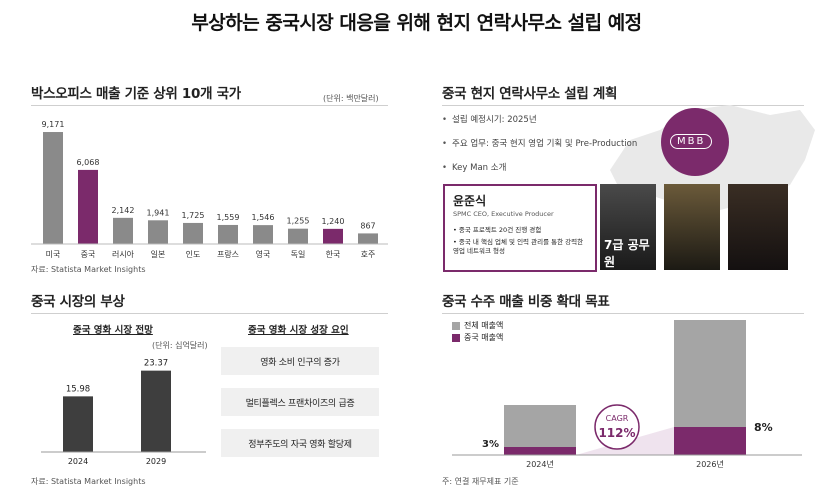  Describe the element at coordinates (416, 23) in the screenshot. I see `page-title: 부상하는 중국시장 대응을 위해 현지 연락사무소 설립 예정` at that location.